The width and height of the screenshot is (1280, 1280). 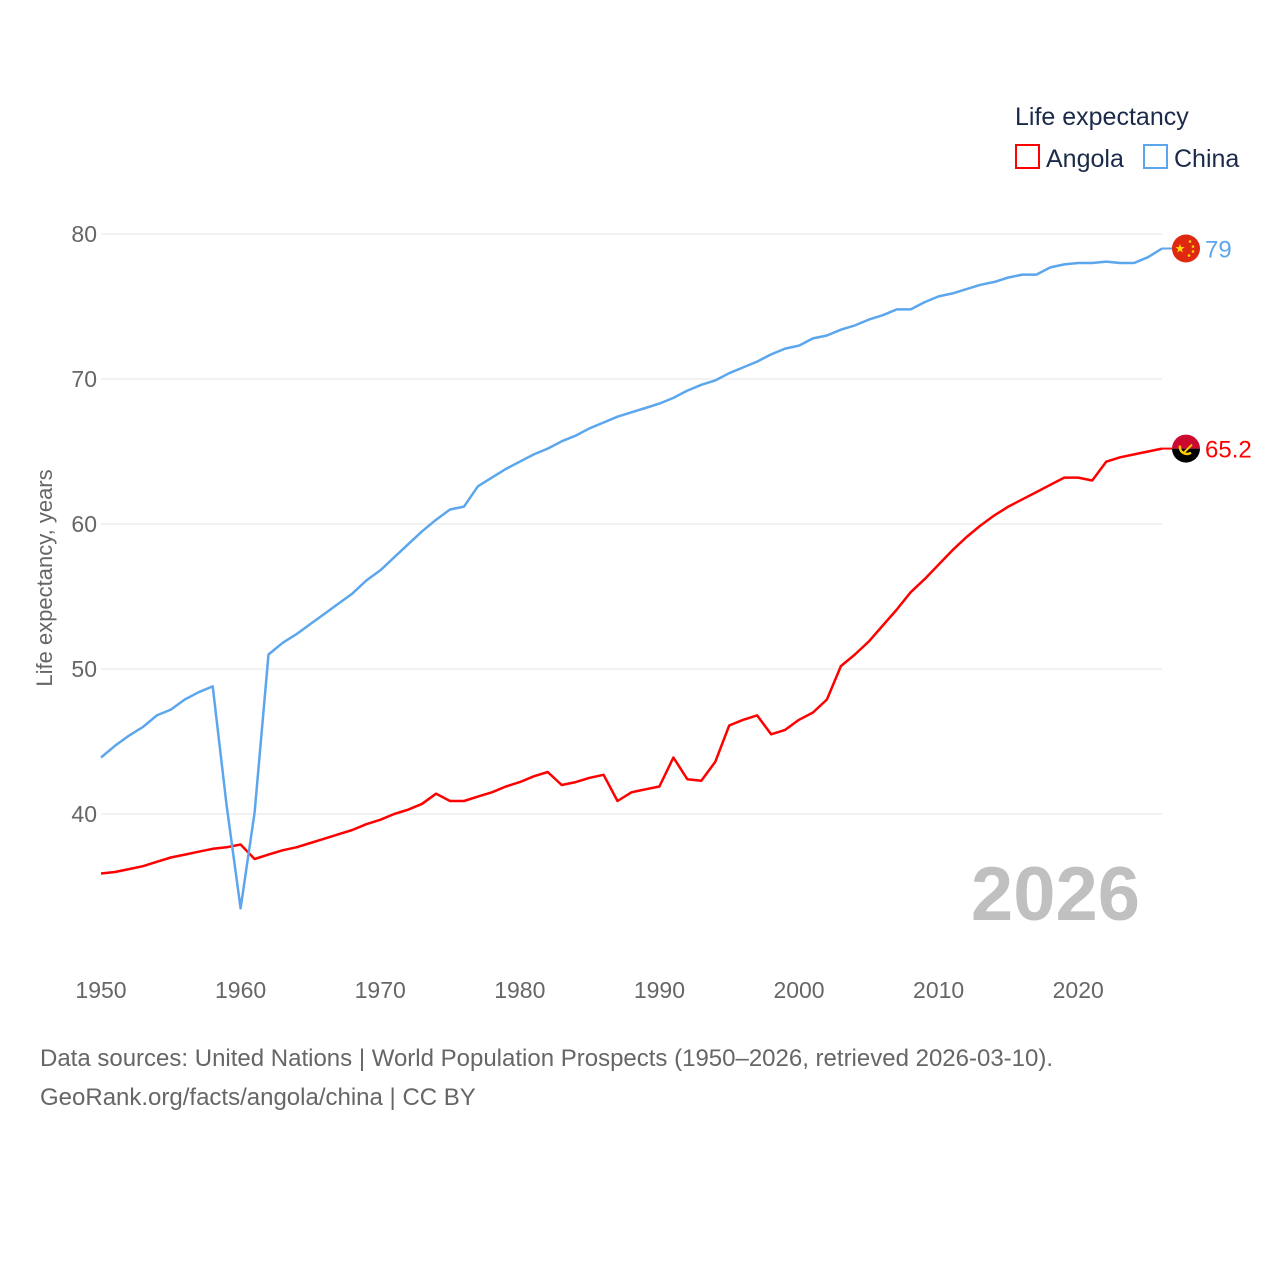 What do you see at coordinates (100, 990) in the screenshot?
I see `x-tick-label: 1950` at bounding box center [100, 990].